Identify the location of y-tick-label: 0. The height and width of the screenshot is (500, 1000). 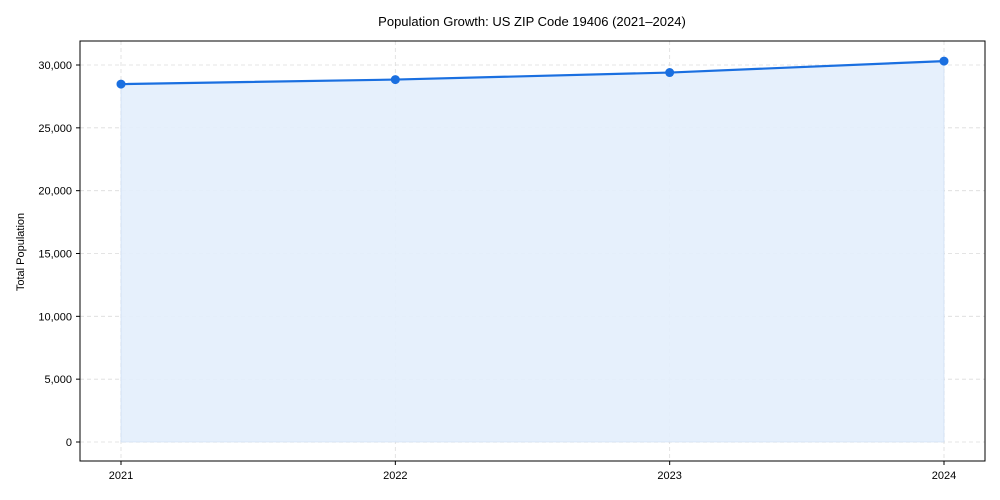
(69, 443).